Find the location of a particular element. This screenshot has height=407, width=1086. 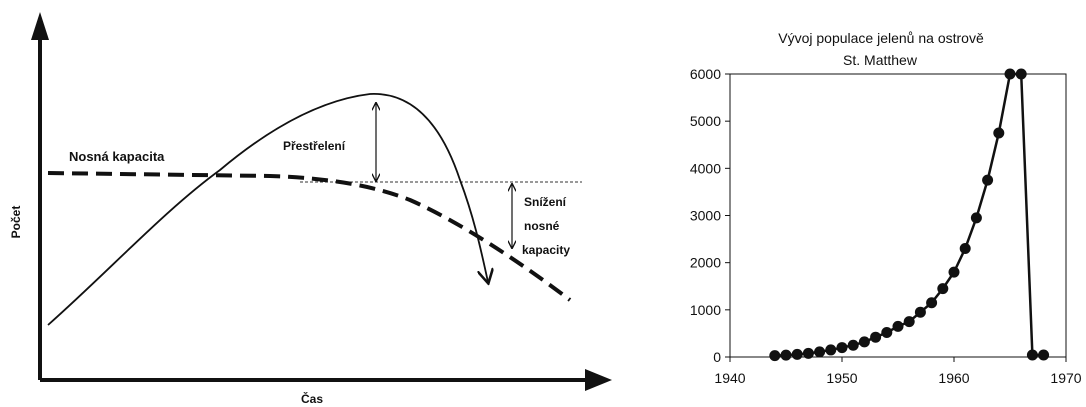

left-x-axis-label: Čas is located at coordinates (312, 398).